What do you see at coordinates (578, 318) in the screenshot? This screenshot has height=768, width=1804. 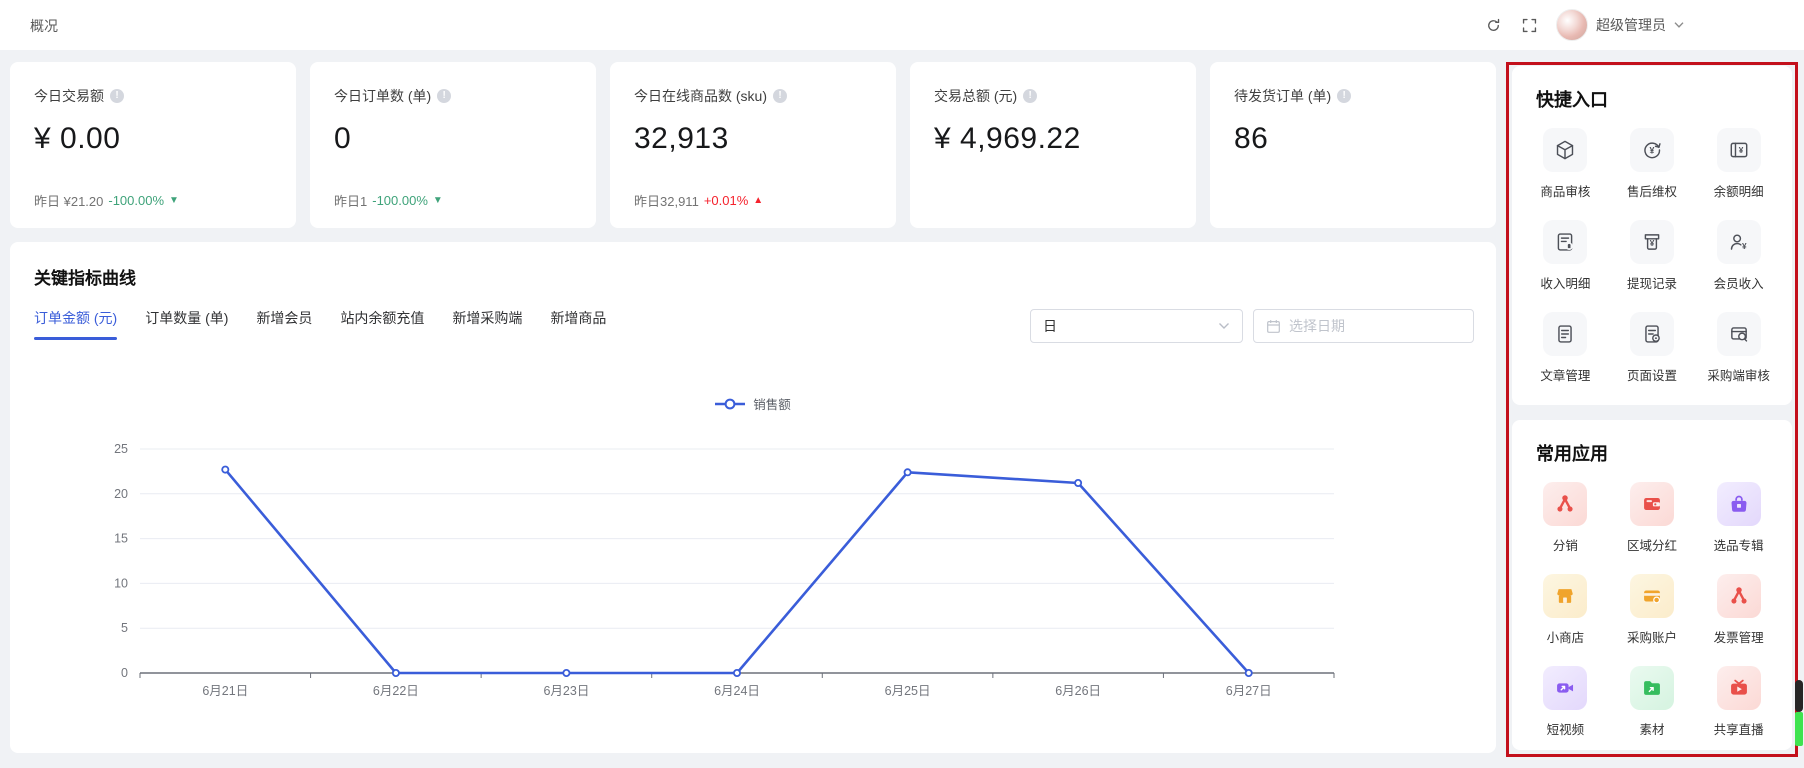 I see `metric-tab: 新增商品` at bounding box center [578, 318].